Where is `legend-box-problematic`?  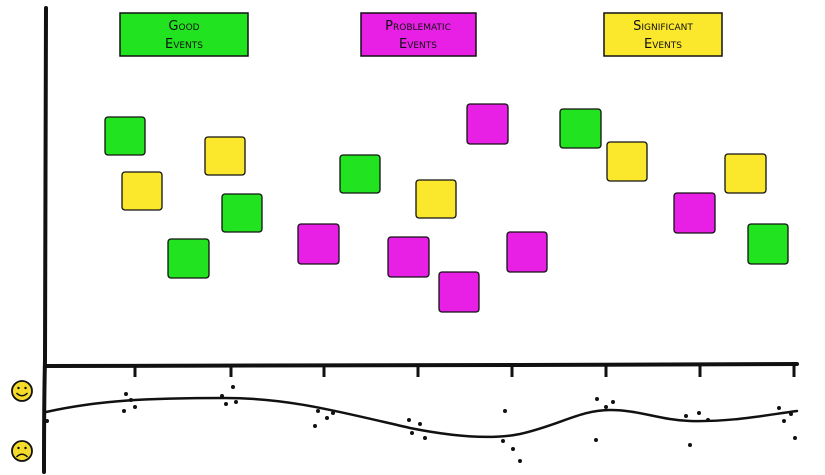 legend-box-problematic is located at coordinates (418, 34).